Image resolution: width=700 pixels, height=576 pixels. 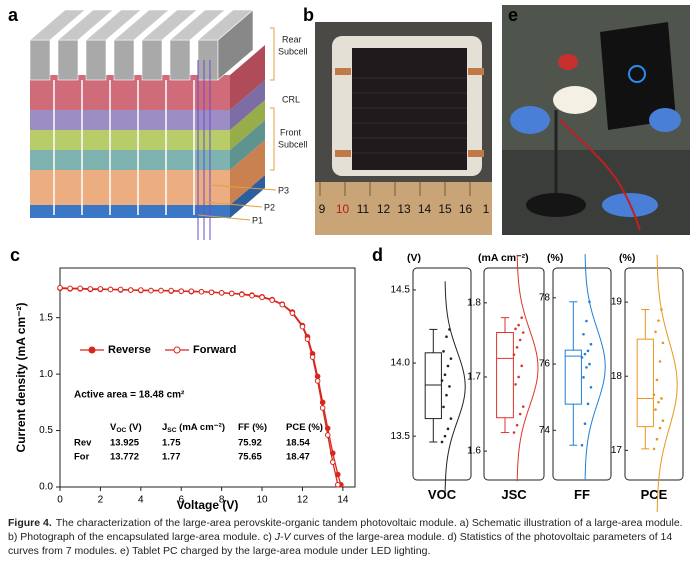 What do you see at coordinates (293, 51) in the screenshot?
I see `layer-label: Subcell` at bounding box center [293, 51].